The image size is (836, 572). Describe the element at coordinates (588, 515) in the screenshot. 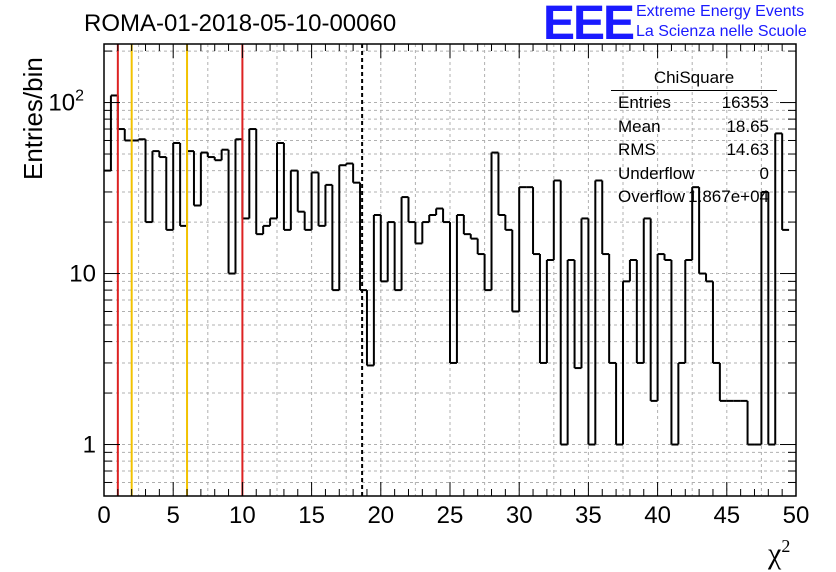

I see `x-tick-label: 35` at that location.